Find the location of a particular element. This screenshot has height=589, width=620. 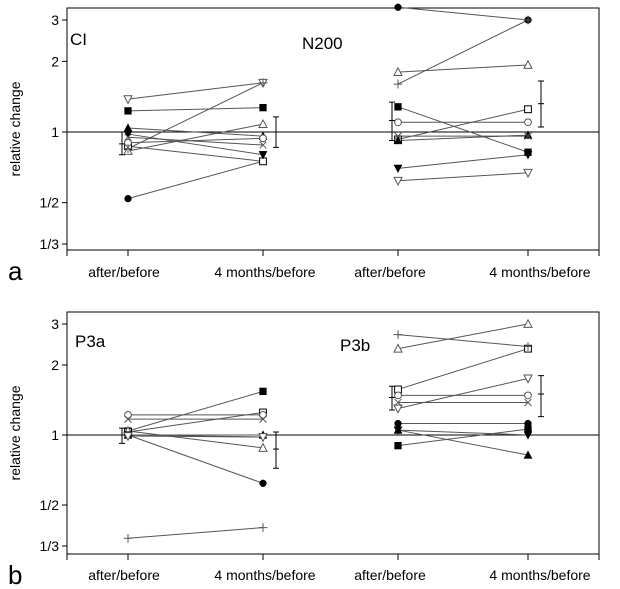

panel-letter: a is located at coordinates (15, 271).